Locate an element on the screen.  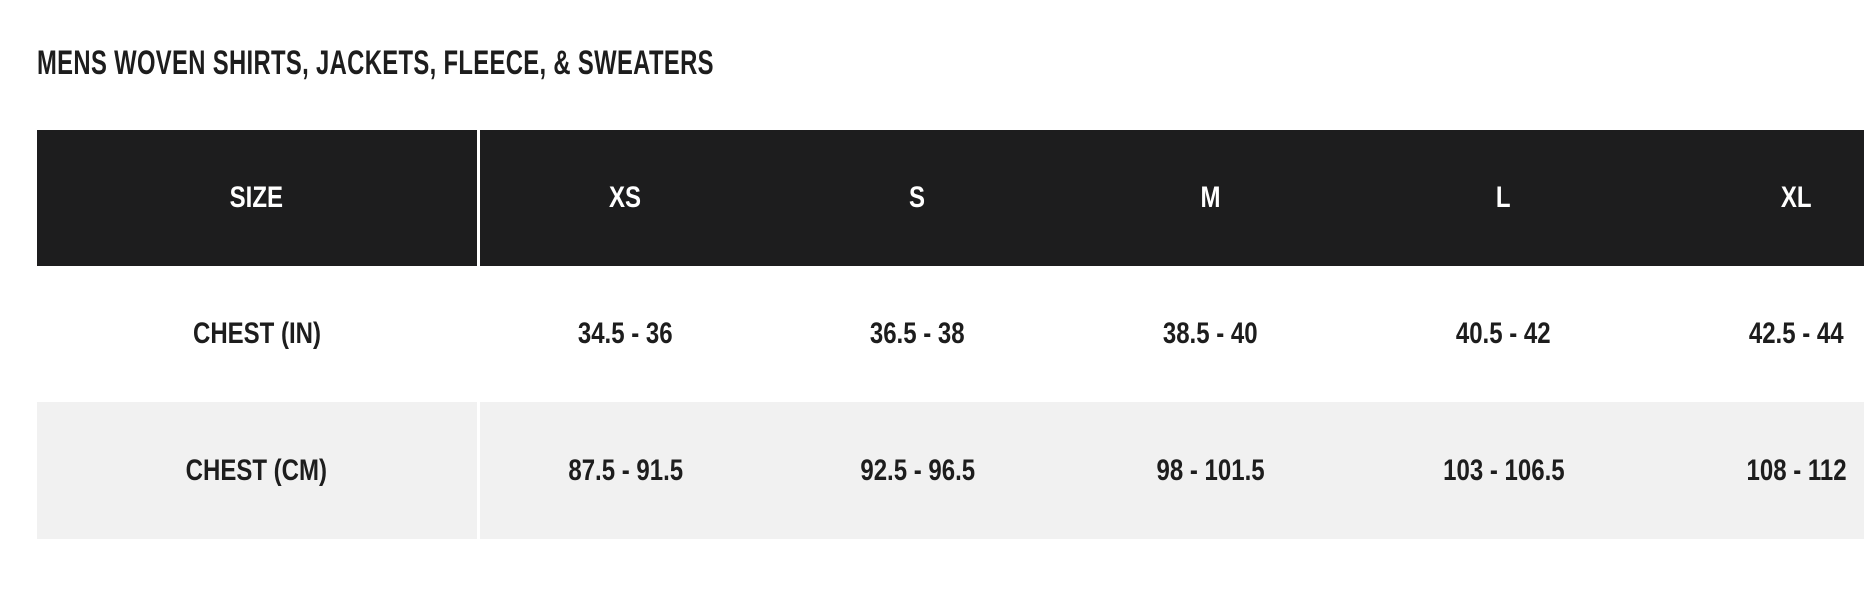
row-label-chest-cm-text: CHEST (CM) is located at coordinates (257, 470).